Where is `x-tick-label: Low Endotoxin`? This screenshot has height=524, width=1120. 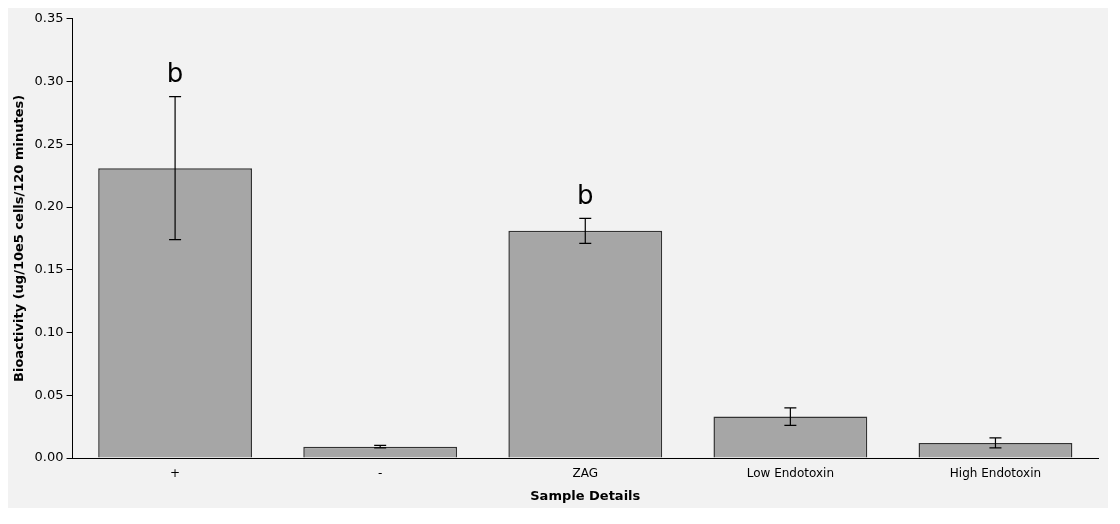
x-tick-label: Low Endotoxin is located at coordinates (790, 473).